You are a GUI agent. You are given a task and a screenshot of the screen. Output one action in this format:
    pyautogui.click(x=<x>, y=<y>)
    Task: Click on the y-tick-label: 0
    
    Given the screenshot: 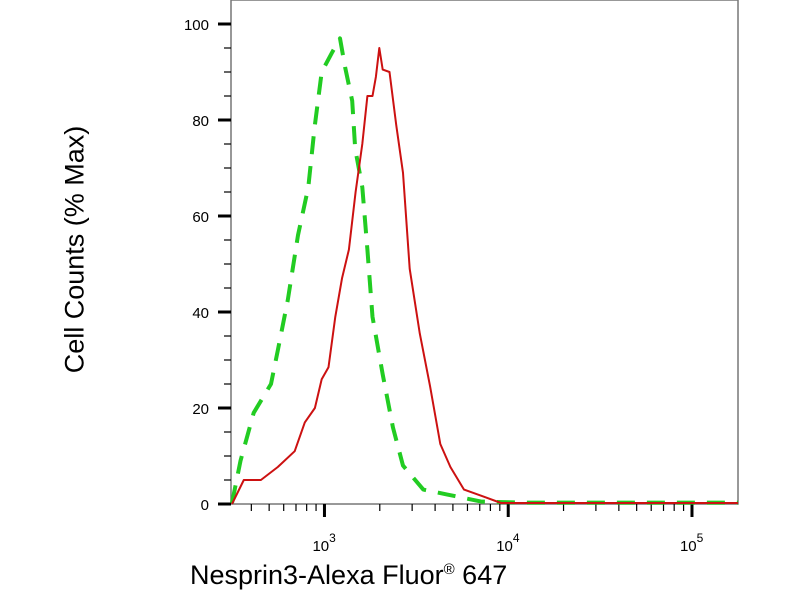 What is the action you would take?
    pyautogui.click(x=205, y=505)
    